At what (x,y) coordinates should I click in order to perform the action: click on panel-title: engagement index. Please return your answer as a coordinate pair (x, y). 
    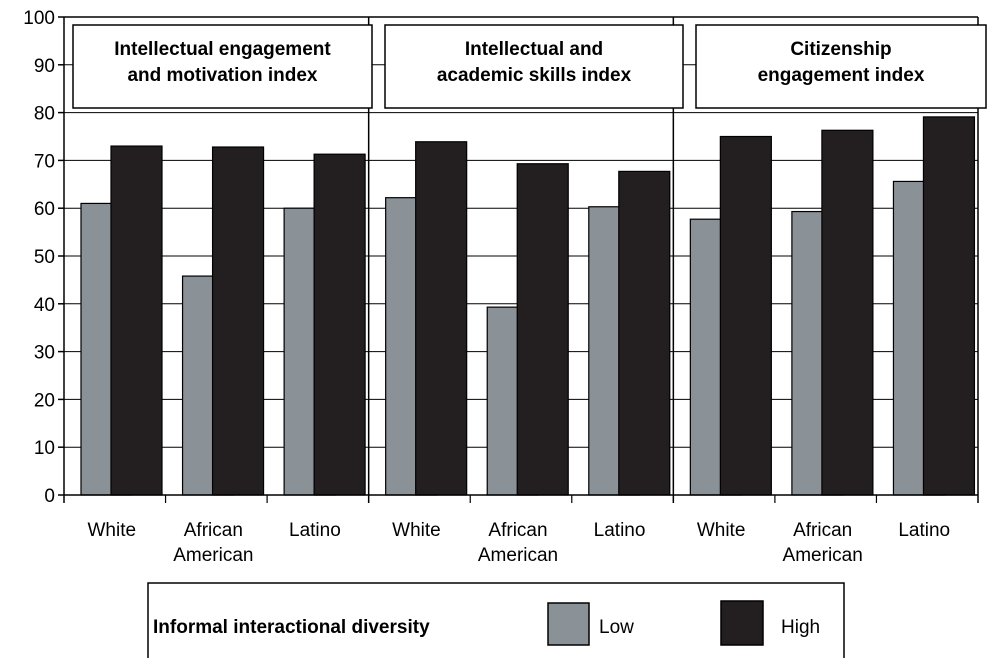
    Looking at the image, I should click on (841, 75).